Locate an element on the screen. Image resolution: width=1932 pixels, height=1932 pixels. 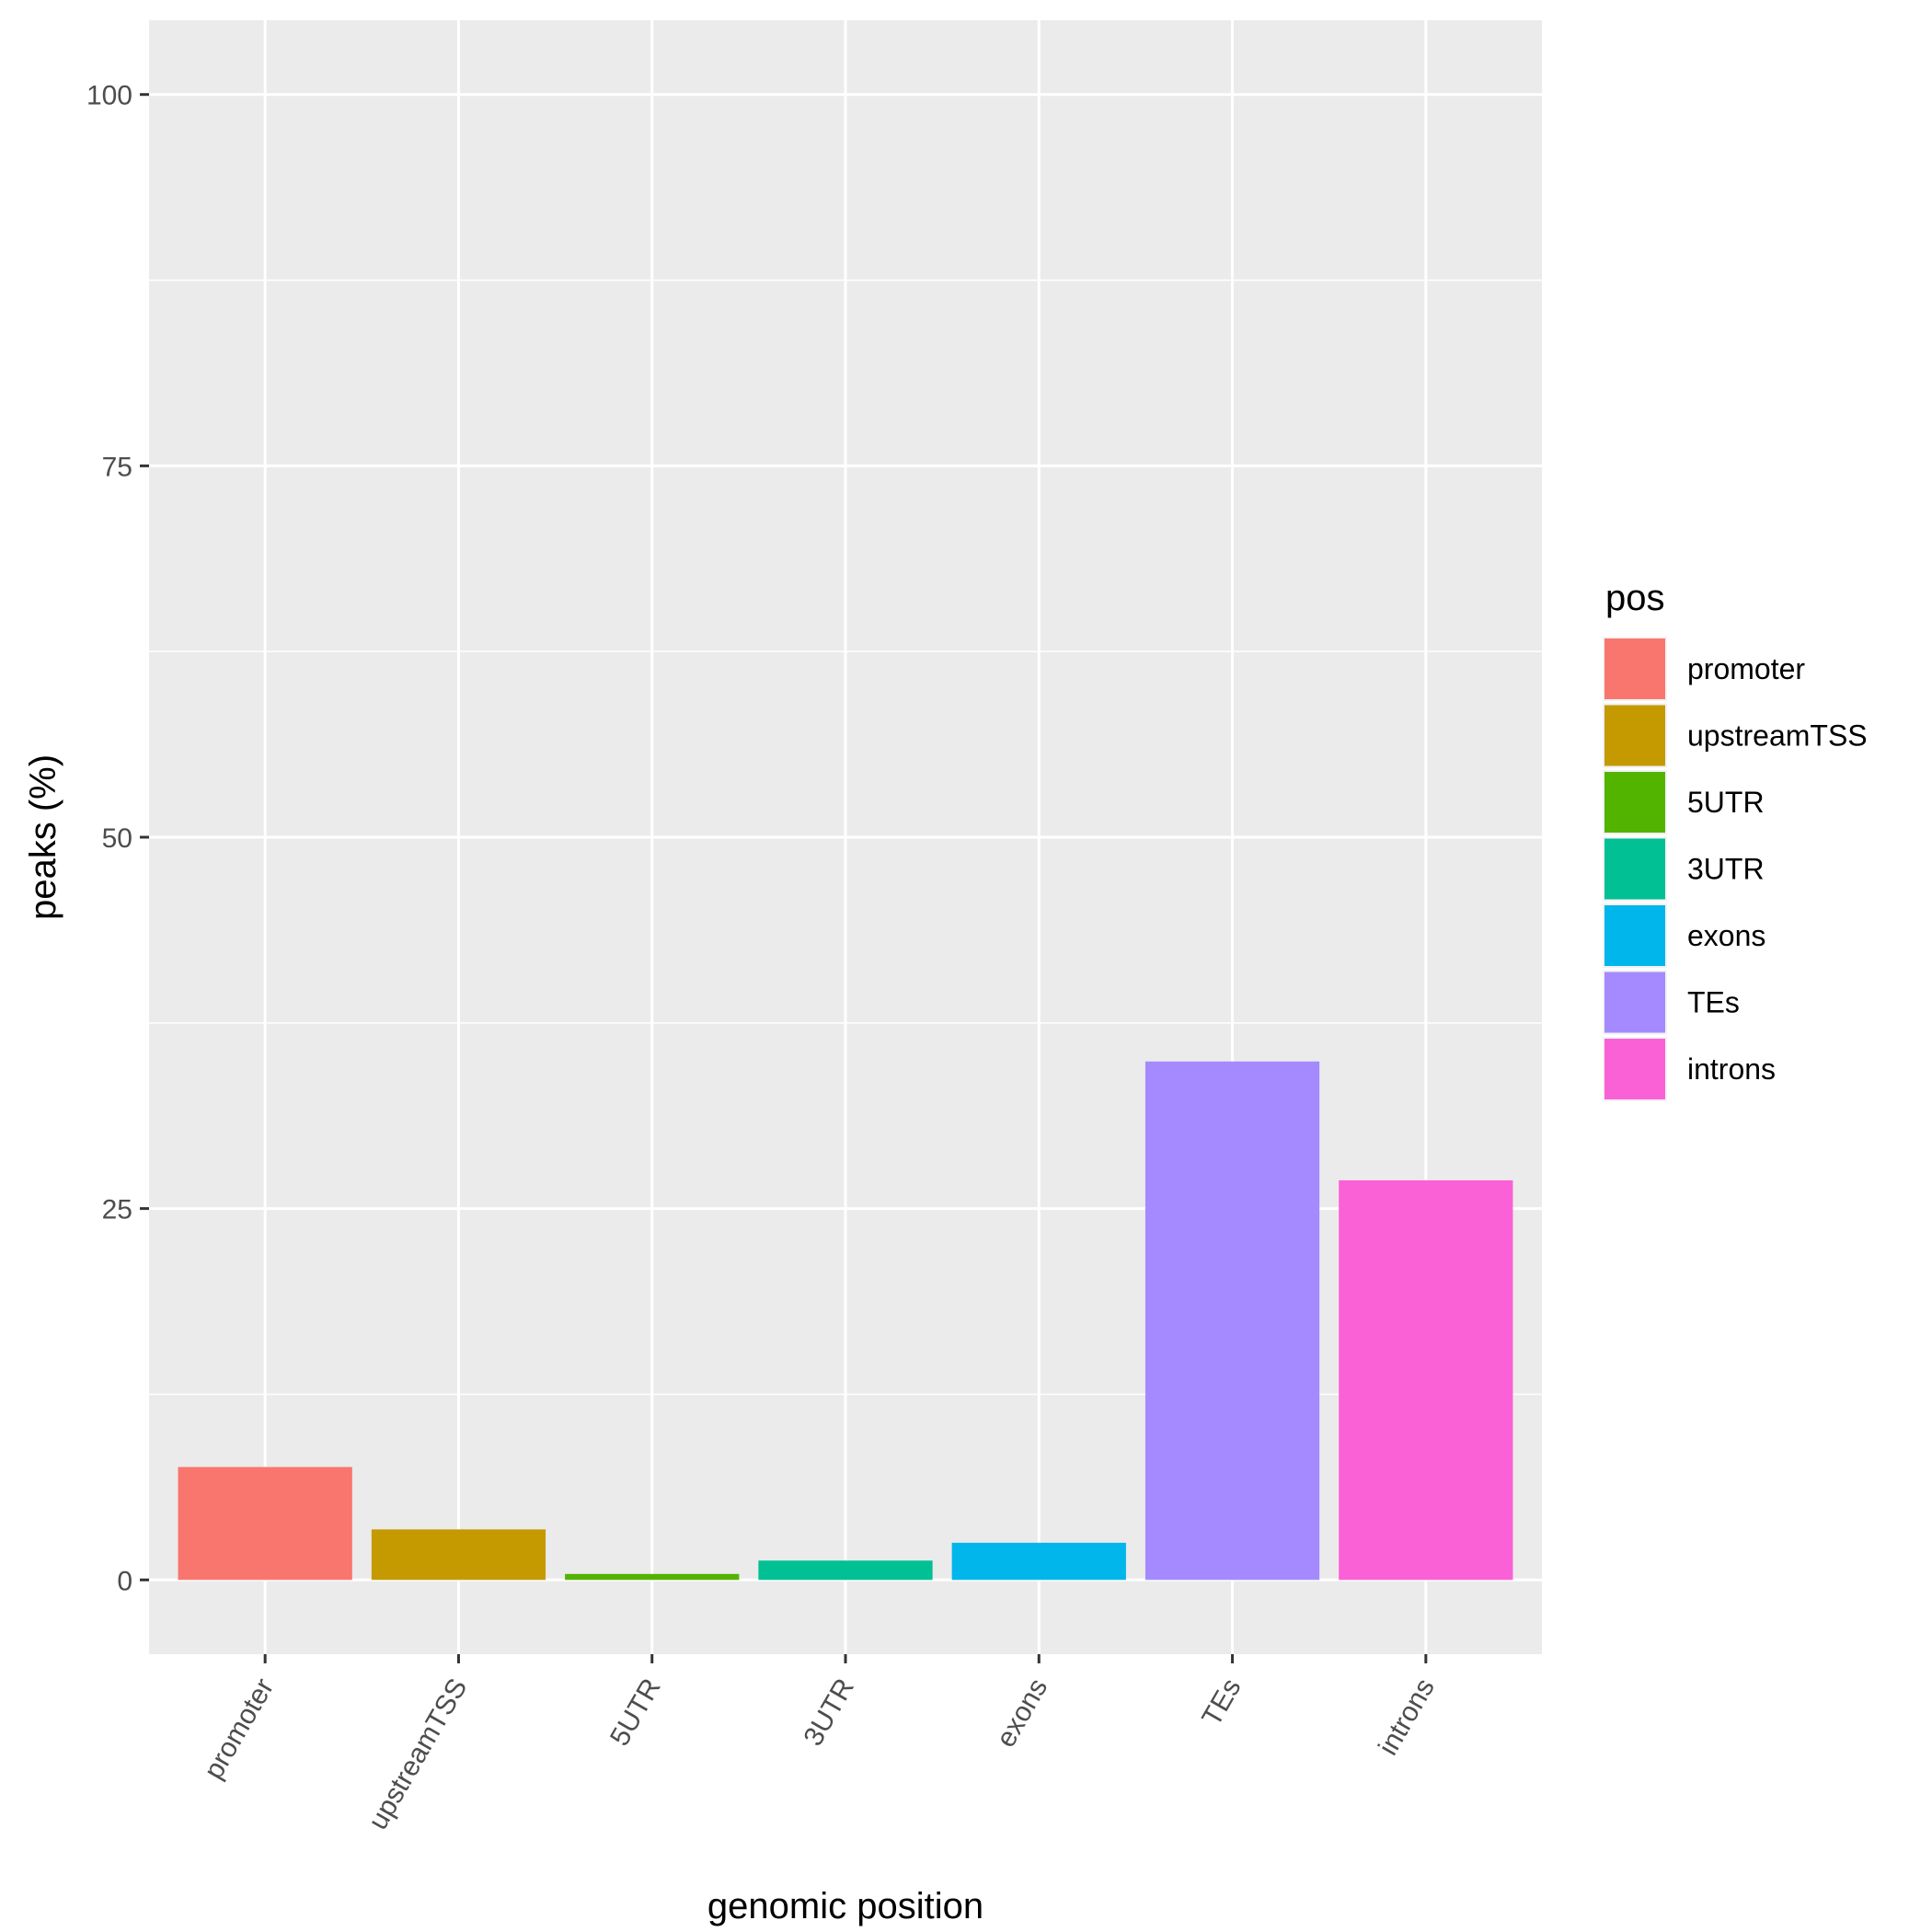
x-tick-label: exons is located at coordinates (1022, 1713).